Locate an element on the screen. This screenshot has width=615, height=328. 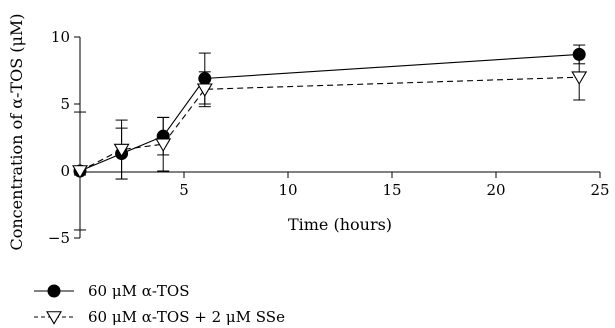
legend: 60 μM α-TOS 60 μM α-TOS + 2 μM SSe is located at coordinates (159, 304).